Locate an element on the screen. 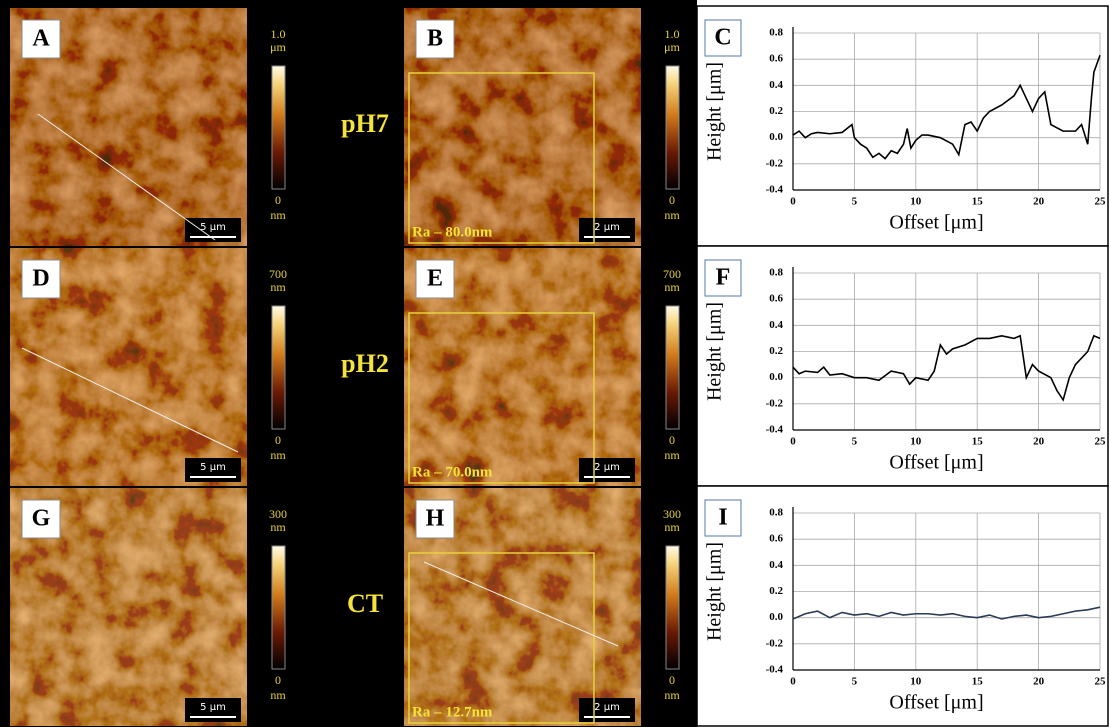 This screenshot has height=727, width=1110. panel-letter: A is located at coordinates (41, 39).